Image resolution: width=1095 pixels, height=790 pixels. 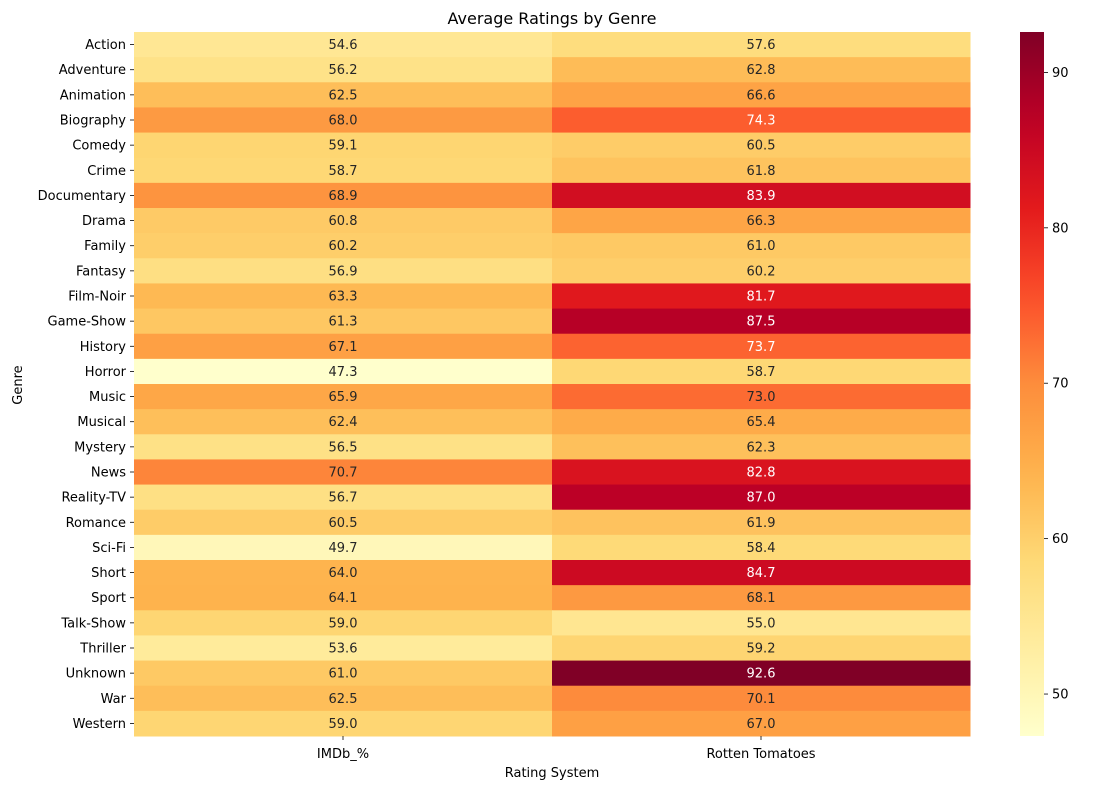 What do you see at coordinates (108, 573) in the screenshot?
I see `row-label: Short` at bounding box center [108, 573].